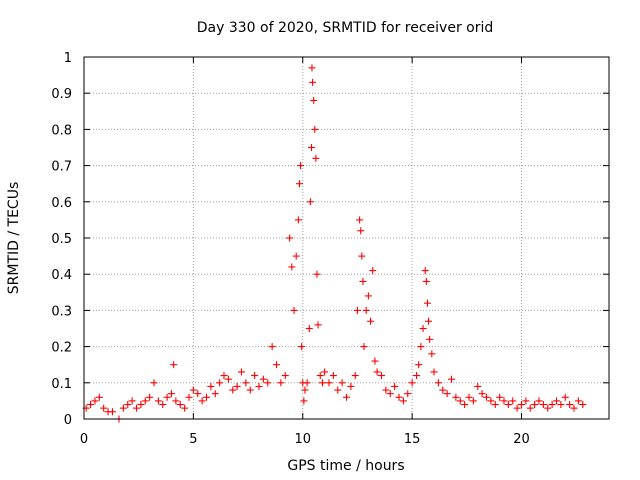  Describe the element at coordinates (61, 203) in the screenshot. I see `y-tick-label: 0.6` at that location.